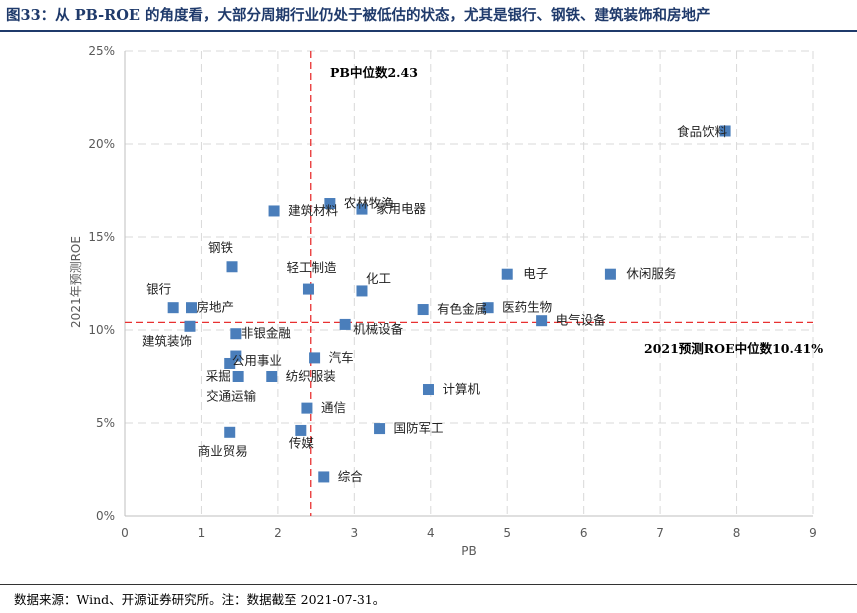 This screenshot has width=857, height=613. Describe the element at coordinates (737, 533) in the screenshot. I see `x-tick-label: 8` at that location.